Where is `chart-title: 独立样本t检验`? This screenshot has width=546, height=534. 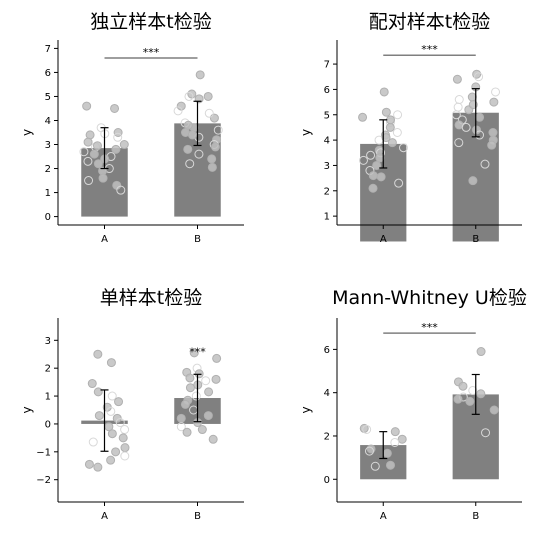
chart-title: 独立样本t检验 is located at coordinates (150, 22).